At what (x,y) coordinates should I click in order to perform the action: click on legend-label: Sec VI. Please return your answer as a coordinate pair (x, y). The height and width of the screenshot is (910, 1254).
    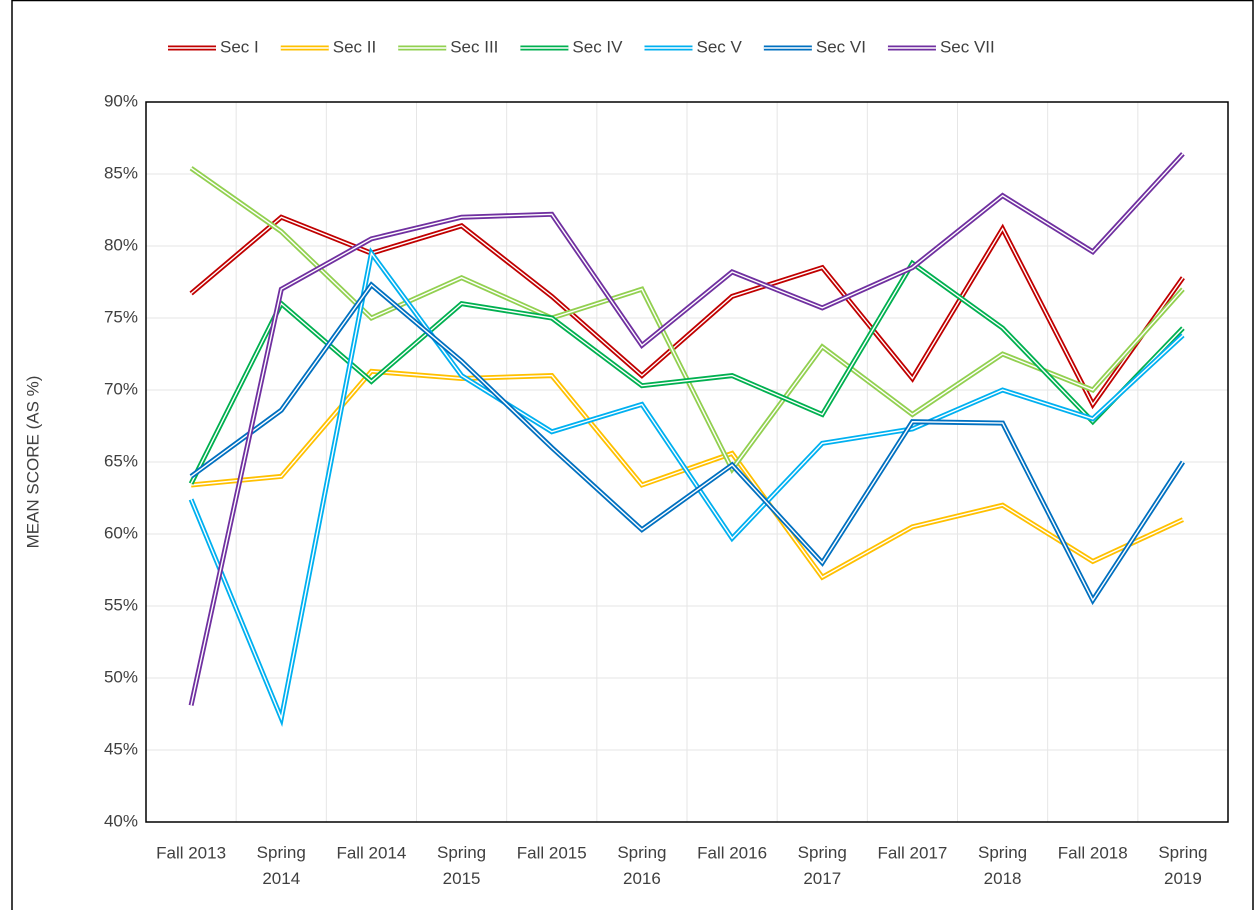
    Looking at the image, I should click on (841, 46).